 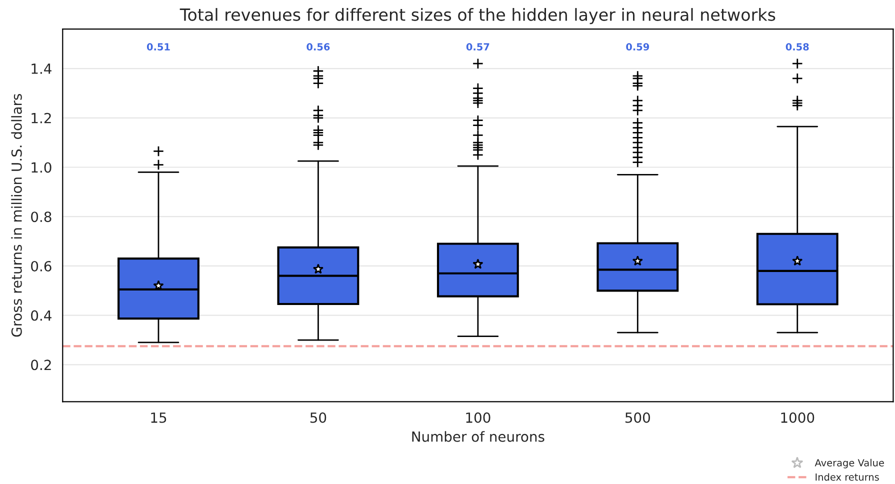 I want to click on annotation: 0.56, so click(x=318, y=46).